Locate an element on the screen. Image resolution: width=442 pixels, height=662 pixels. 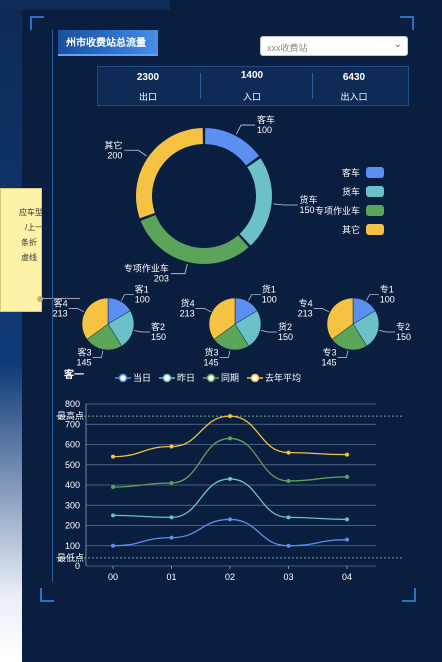
frame-corner-bottom-right is located at coordinates (409, 595).